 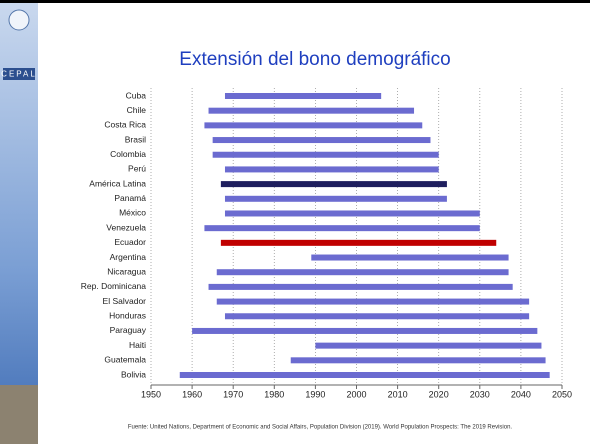 I want to click on y-tick-label: El Salvador, so click(x=125, y=301).